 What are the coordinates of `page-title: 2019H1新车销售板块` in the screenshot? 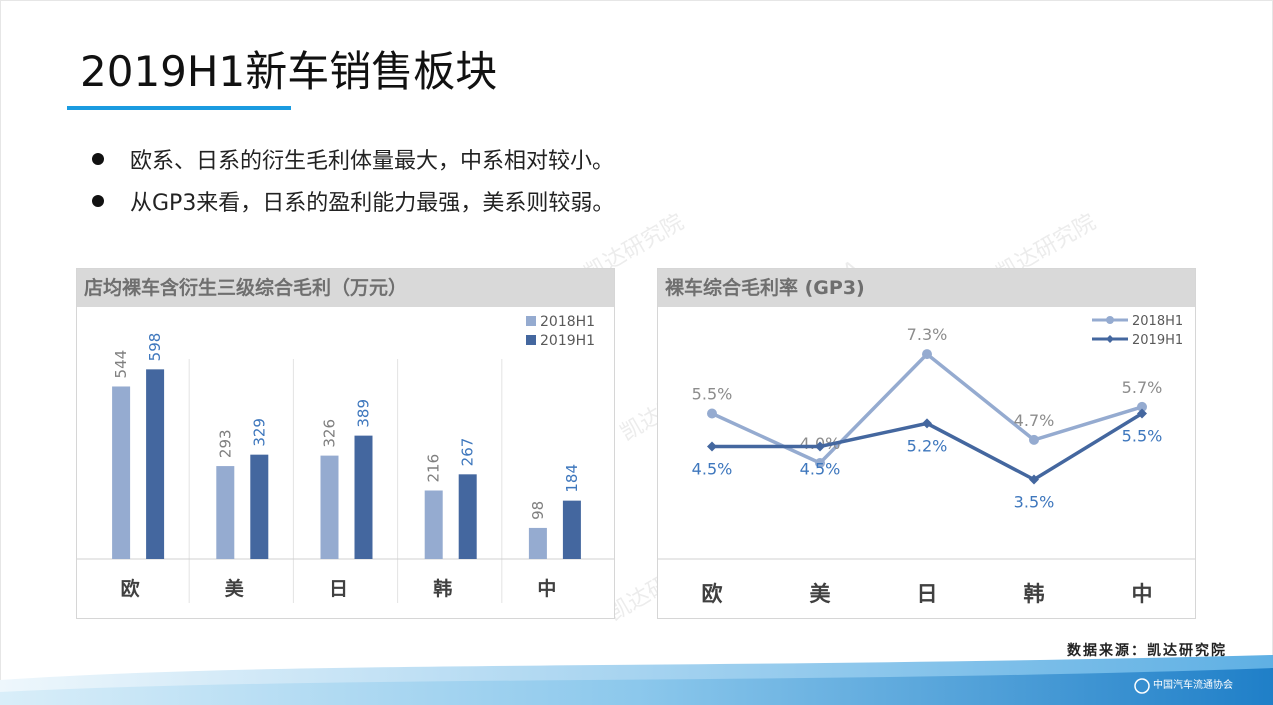 It's located at (289, 71).